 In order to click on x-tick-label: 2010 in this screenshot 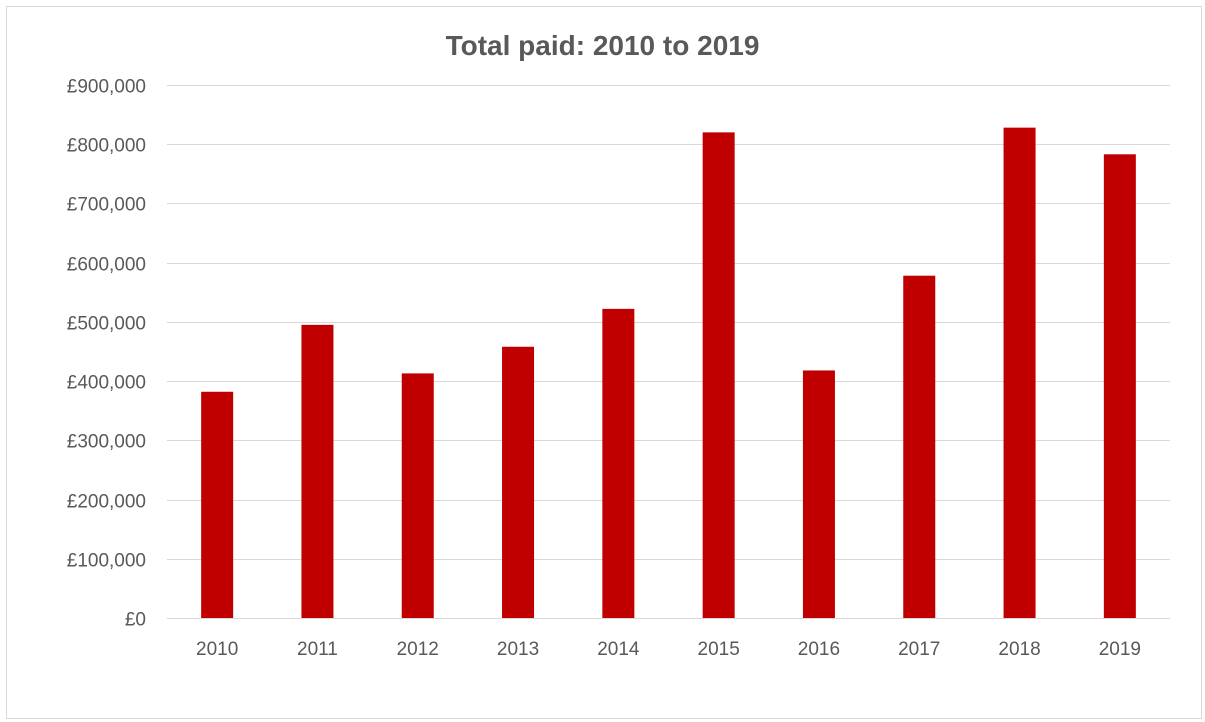, I will do `click(217, 649)`.